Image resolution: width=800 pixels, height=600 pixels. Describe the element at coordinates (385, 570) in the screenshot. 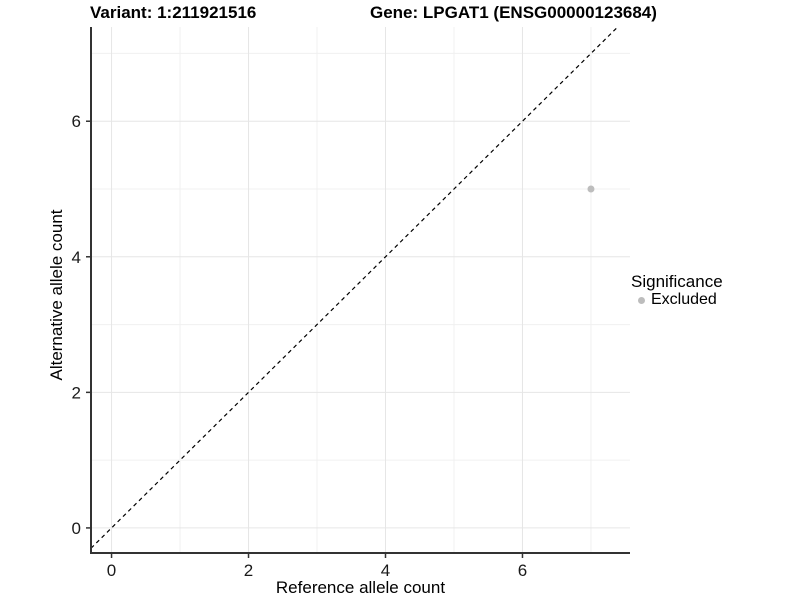

I see `x-tick-label: 4` at that location.